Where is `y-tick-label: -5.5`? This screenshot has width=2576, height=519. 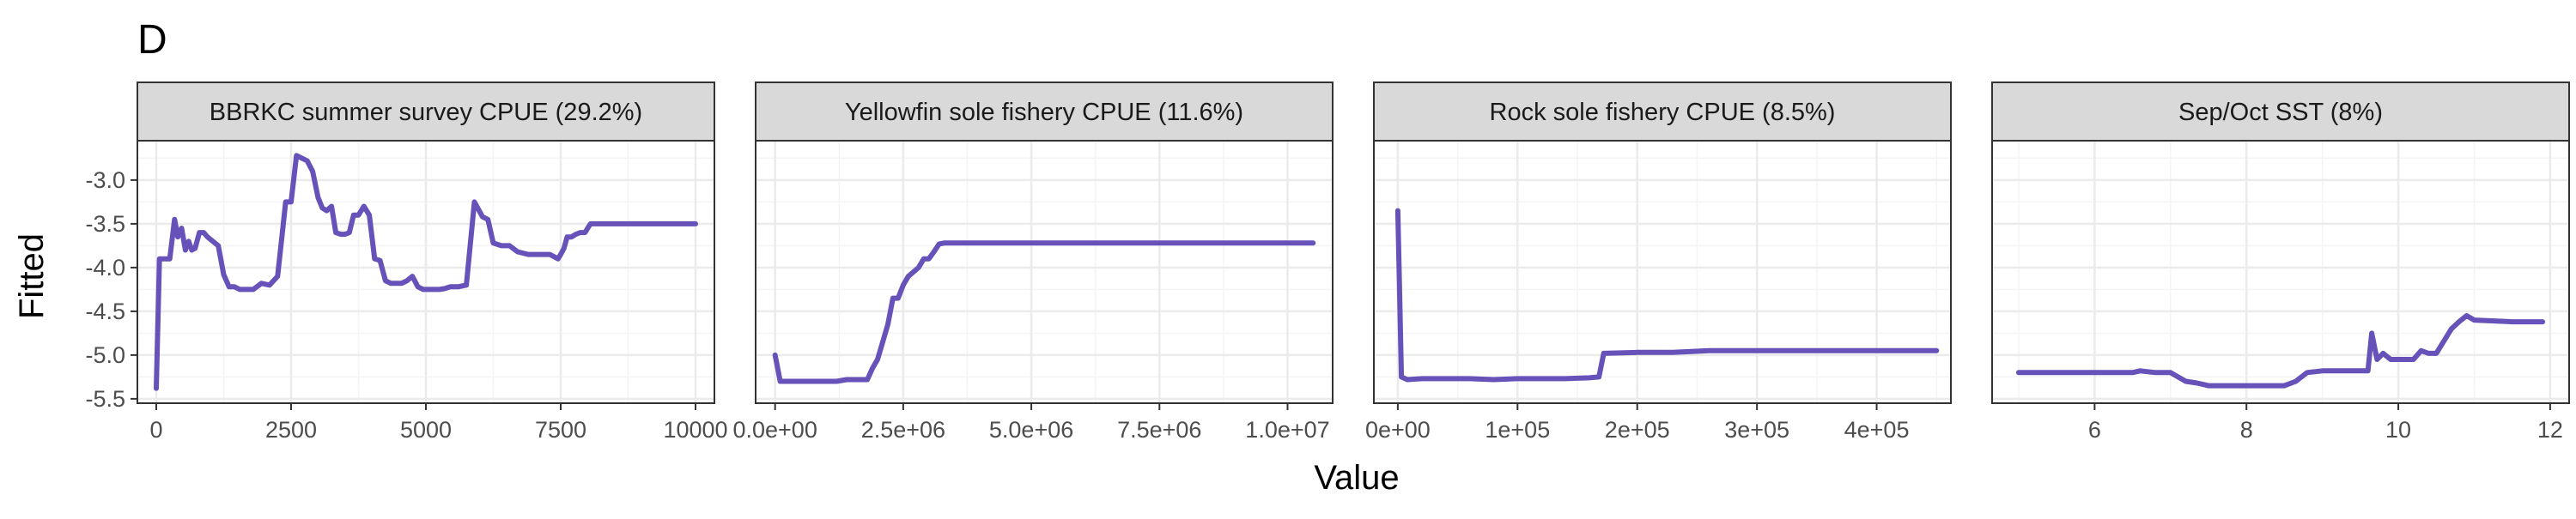
y-tick-label: -5.5 is located at coordinates (105, 399).